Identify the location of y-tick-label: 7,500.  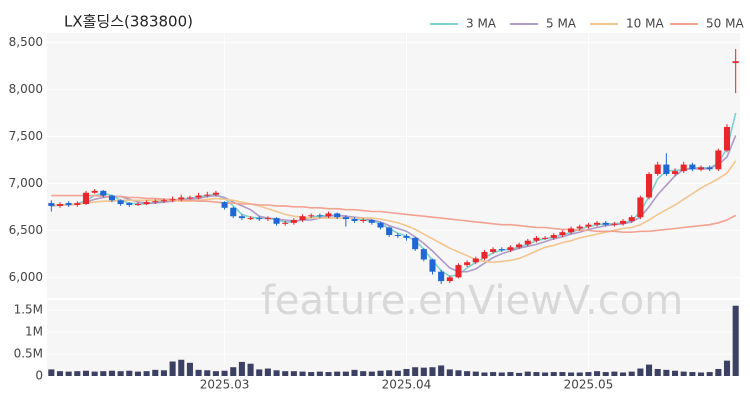
(26, 136).